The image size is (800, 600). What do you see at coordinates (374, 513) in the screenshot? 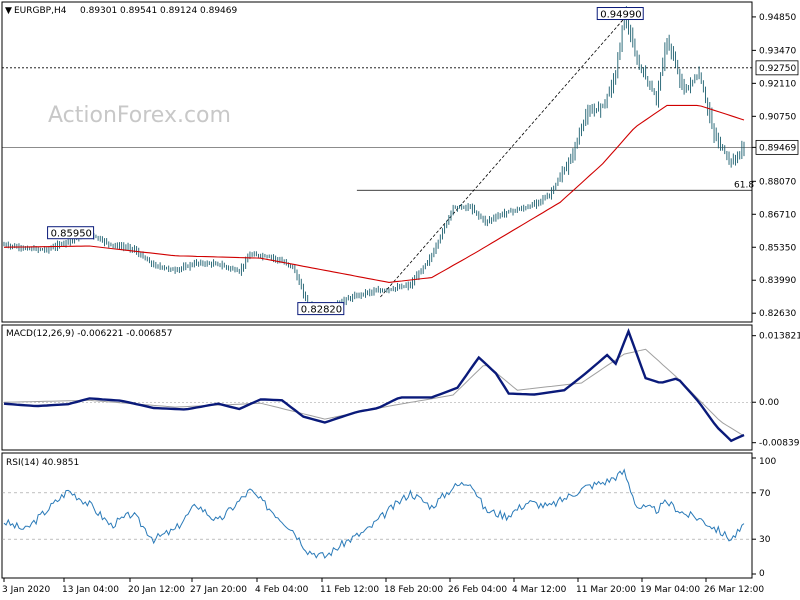
I see `rsi-line` at bounding box center [374, 513].